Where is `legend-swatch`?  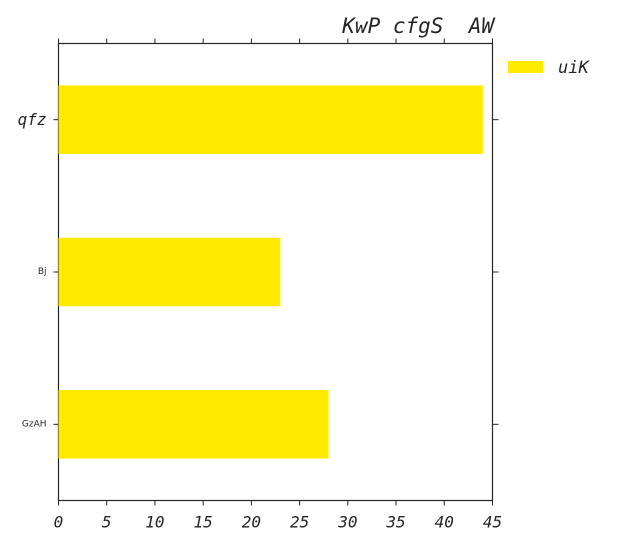
legend-swatch is located at coordinates (525, 67).